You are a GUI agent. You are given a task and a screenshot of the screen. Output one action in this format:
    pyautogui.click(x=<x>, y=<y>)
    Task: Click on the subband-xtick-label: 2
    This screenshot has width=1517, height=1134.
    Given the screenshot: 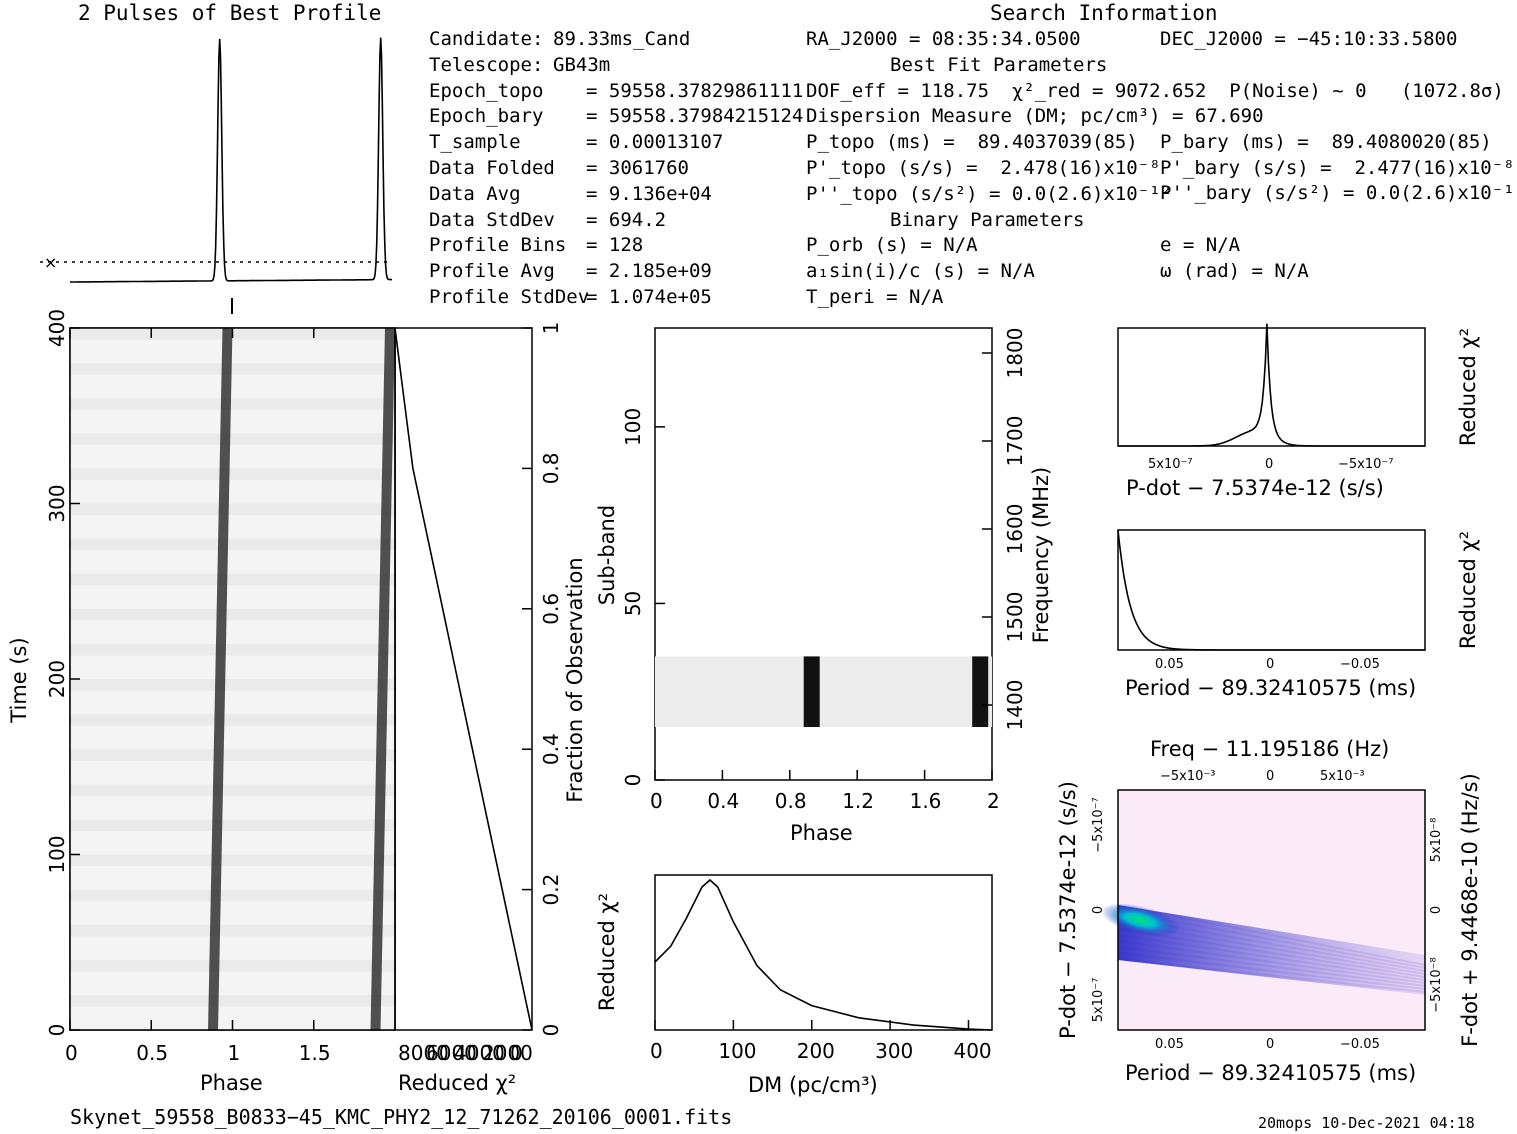 What is the action you would take?
    pyautogui.click(x=993, y=801)
    